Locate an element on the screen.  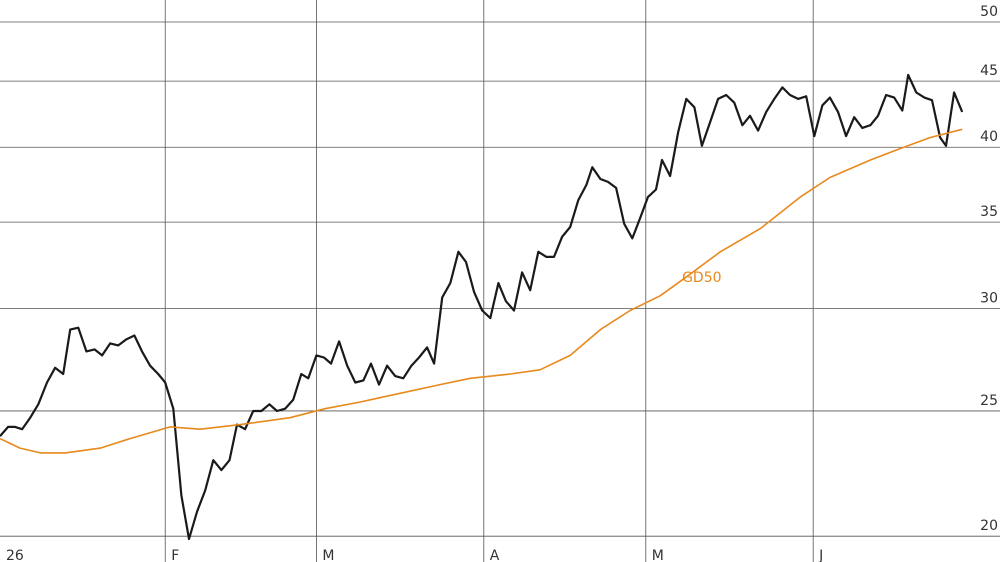
y-tick-label: 50 is located at coordinates (989, 12).